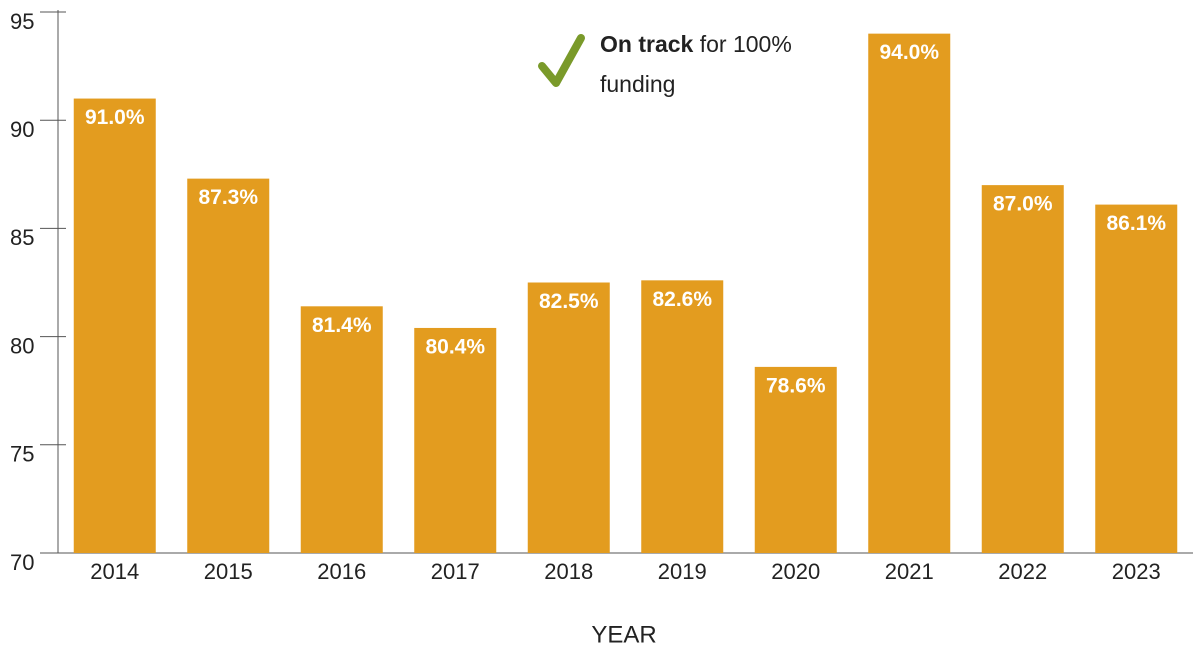 This screenshot has width=1193, height=650. What do you see at coordinates (568, 571) in the screenshot?
I see `x-tick-label: 2018` at bounding box center [568, 571].